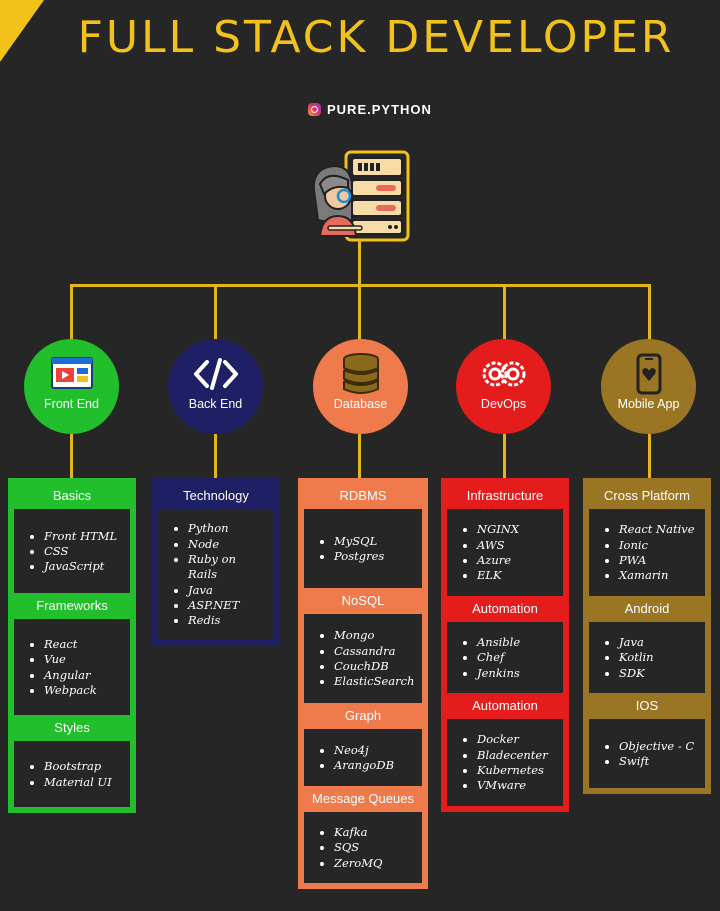 Image resolution: width=720 pixels, height=911 pixels. I want to click on connector-drop-back-end, so click(215, 313).